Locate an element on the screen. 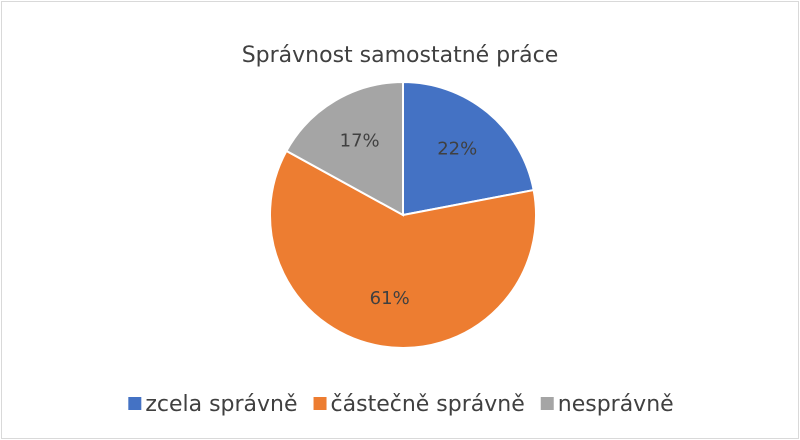 The height and width of the screenshot is (440, 800). legend-label: nesprávně is located at coordinates (616, 404).